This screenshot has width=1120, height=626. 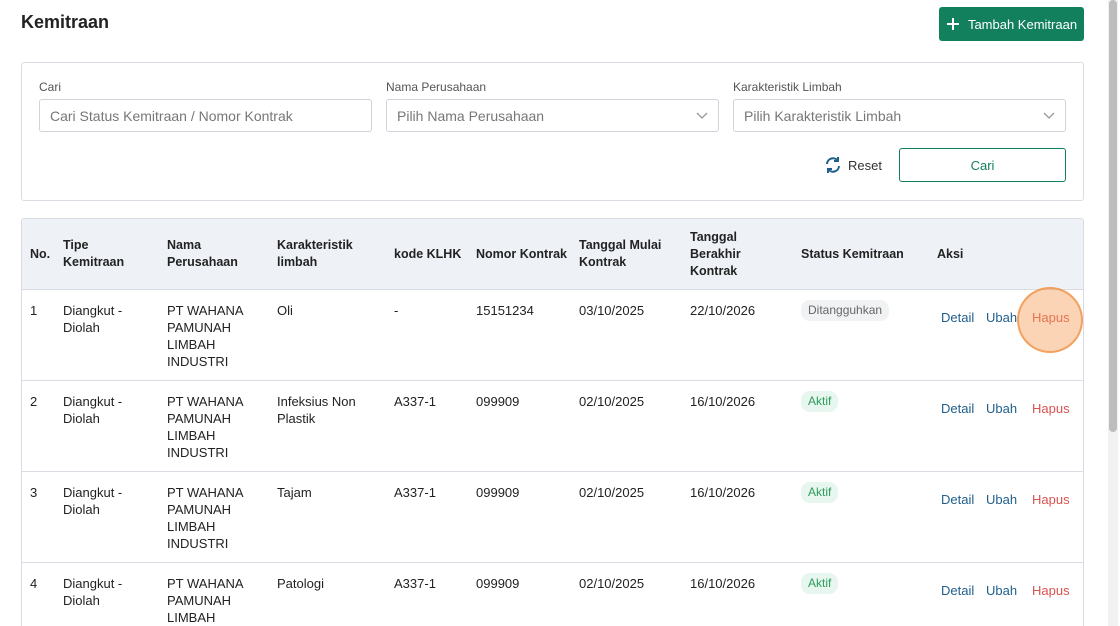 I want to click on column-header: Nomor Kontrak, so click(x=521, y=253).